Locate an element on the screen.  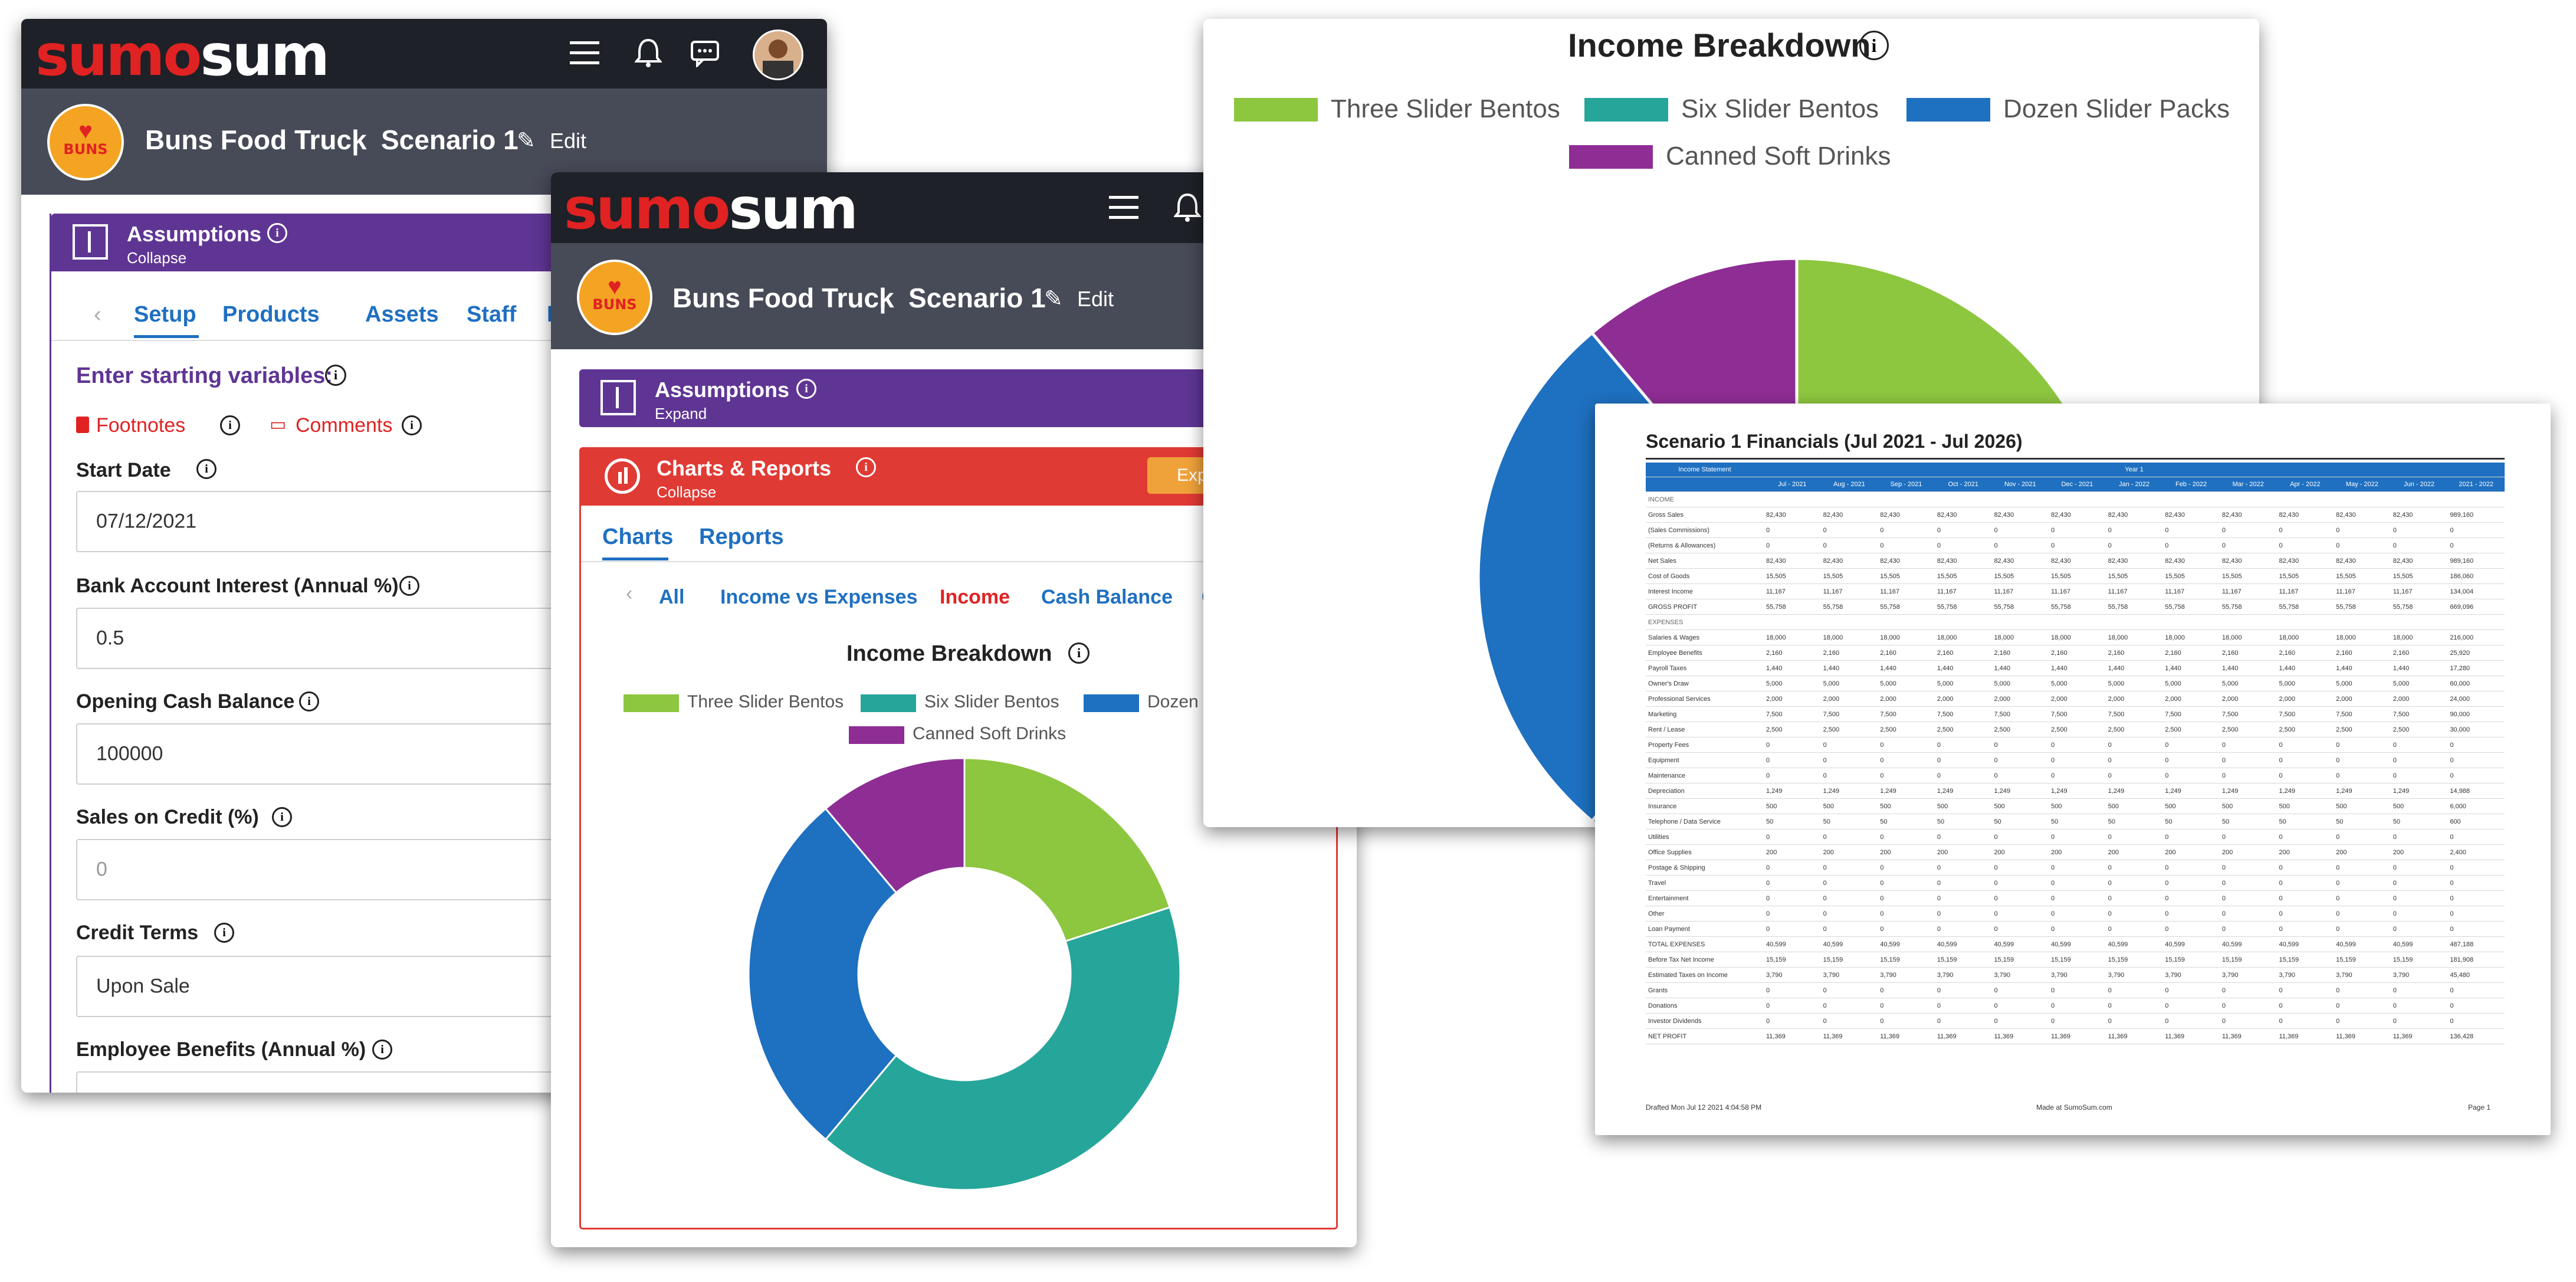
credit-terms-info-icon: i is located at coordinates (224, 933).